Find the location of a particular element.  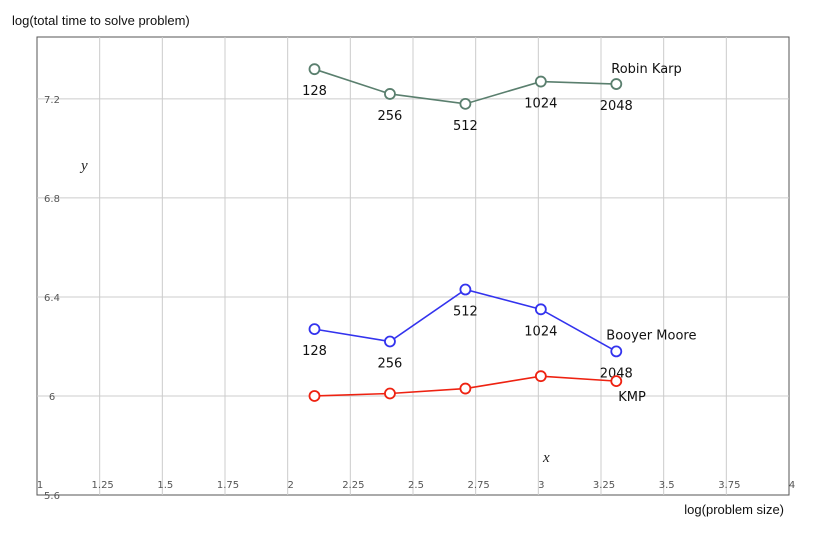

series-robin-karp: 128 256 512 1024 2048 Robin Karp is located at coordinates (492, 98).